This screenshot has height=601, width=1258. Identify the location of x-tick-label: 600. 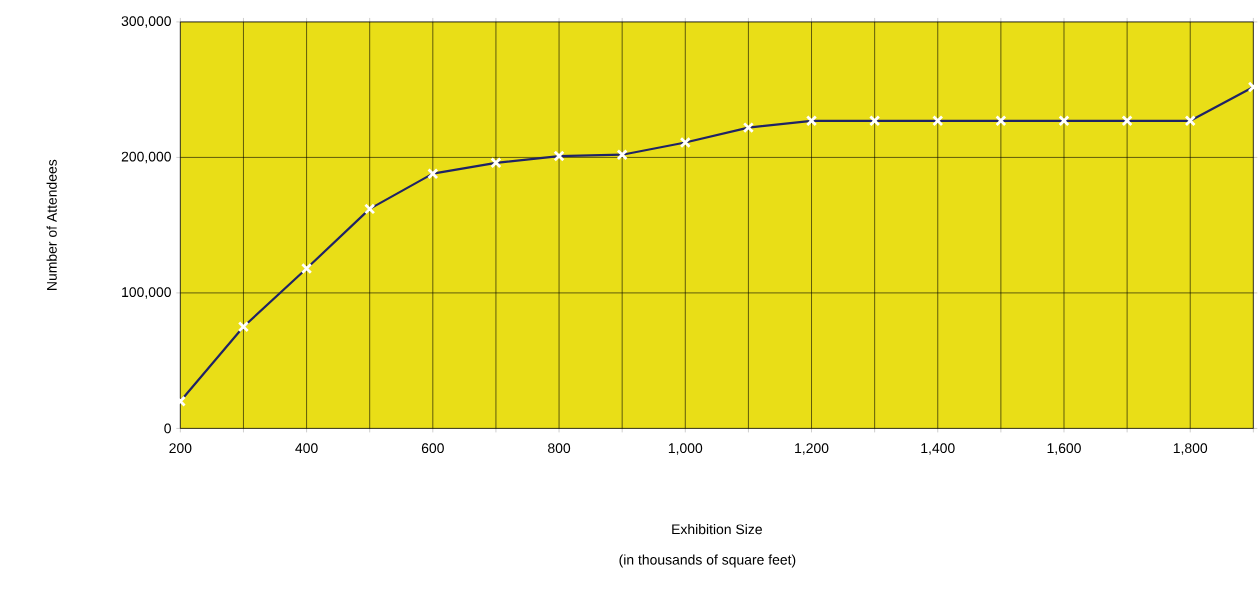
(432, 448).